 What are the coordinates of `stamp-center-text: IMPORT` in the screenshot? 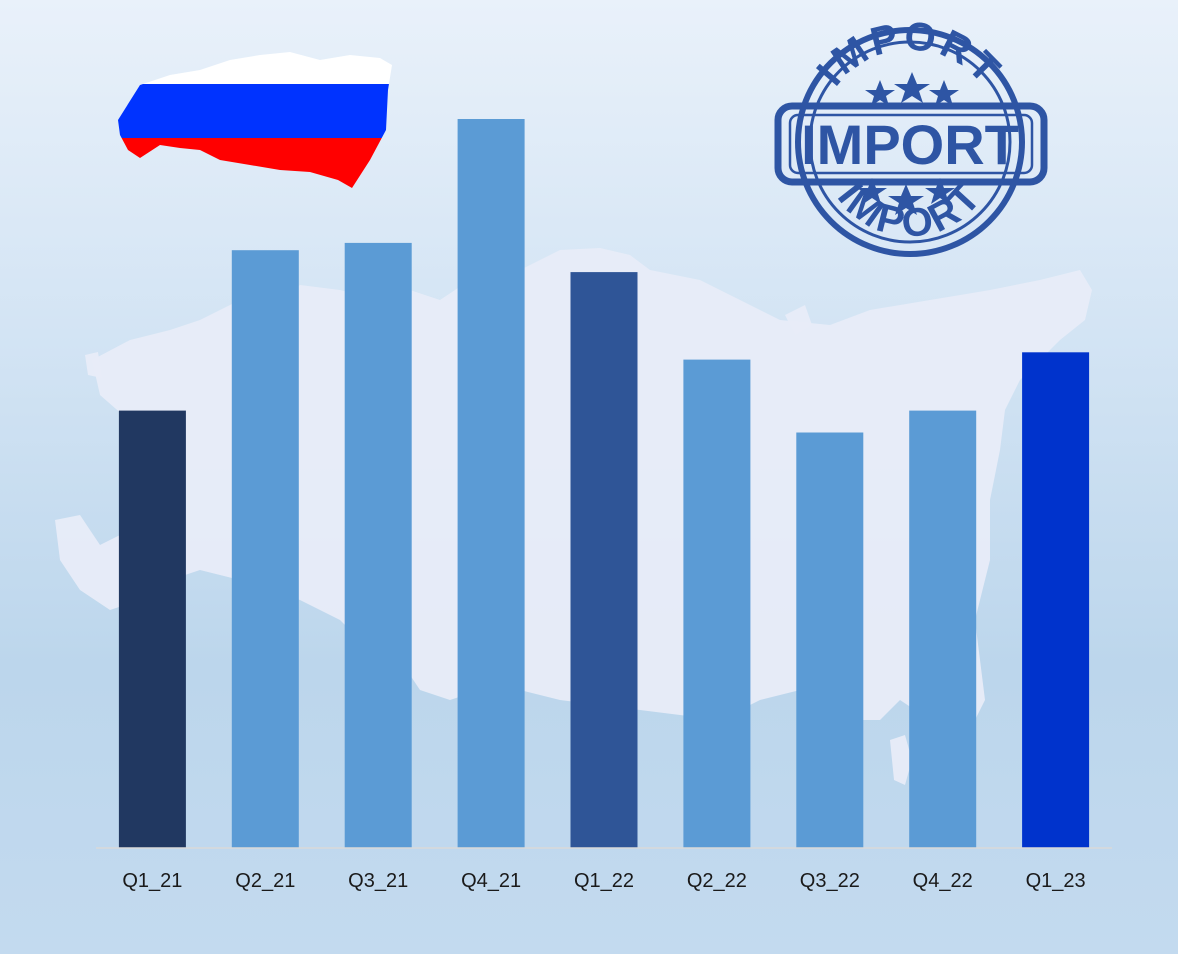 It's located at (910, 144).